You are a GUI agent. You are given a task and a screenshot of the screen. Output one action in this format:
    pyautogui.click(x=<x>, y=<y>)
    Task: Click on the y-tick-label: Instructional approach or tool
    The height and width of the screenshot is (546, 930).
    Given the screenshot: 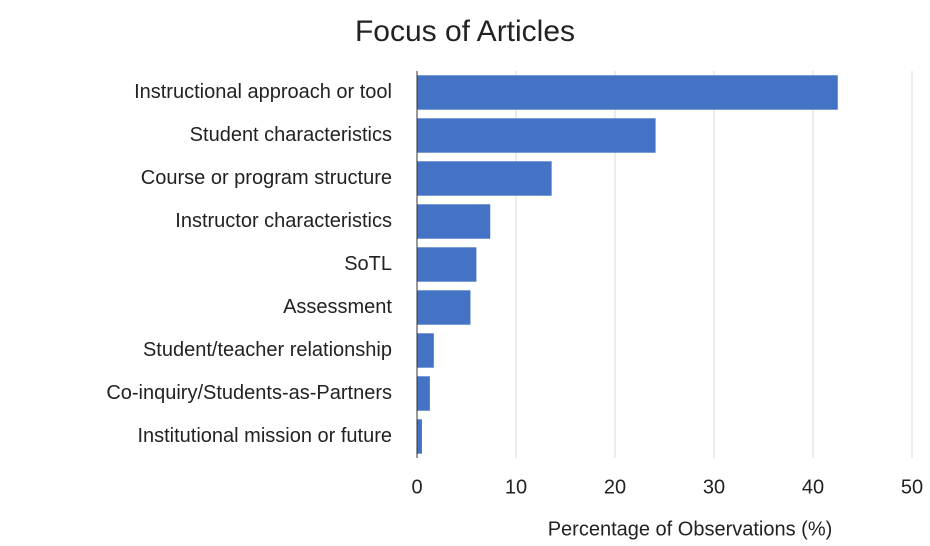 What is the action you would take?
    pyautogui.click(x=263, y=92)
    